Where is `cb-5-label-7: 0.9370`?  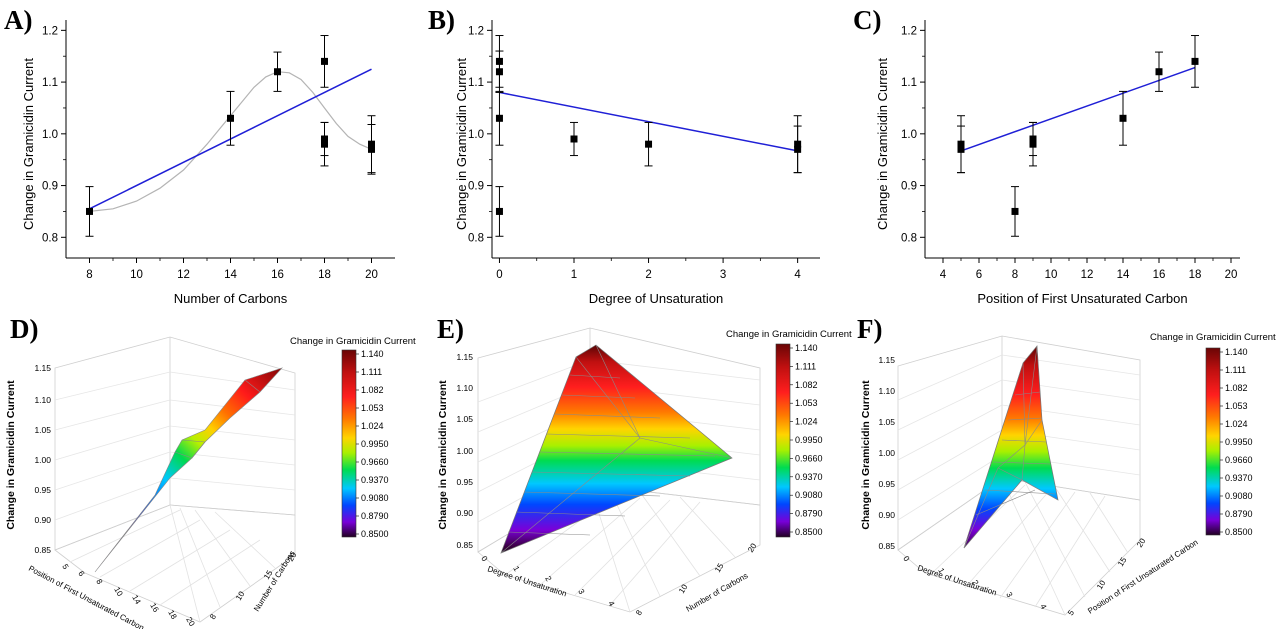
cb-5-label-7: 0.9370 is located at coordinates (1239, 478).